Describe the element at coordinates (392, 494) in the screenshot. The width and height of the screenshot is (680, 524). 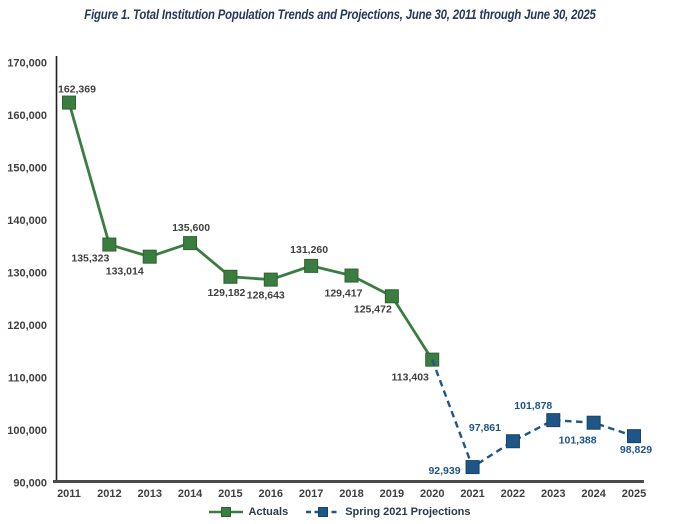
I see `x-axis-tick-label: 2019` at that location.